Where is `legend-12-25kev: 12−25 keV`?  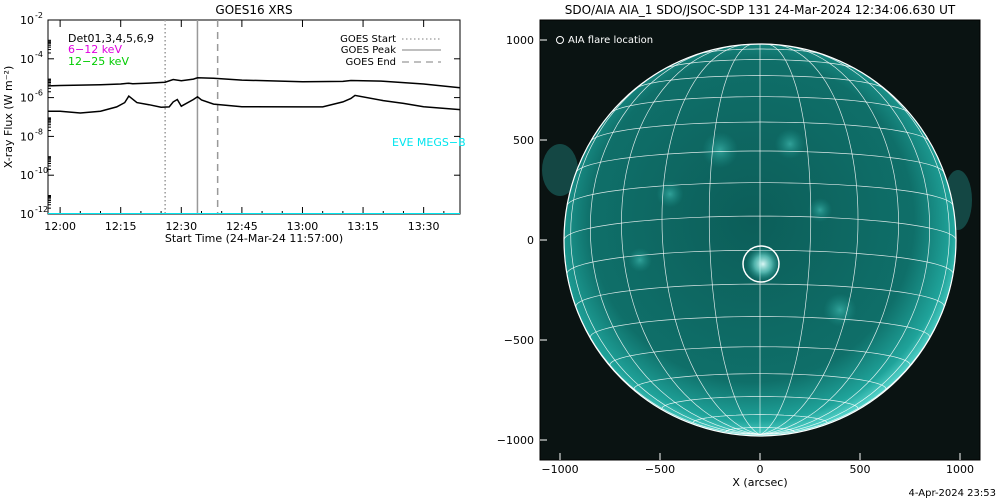
legend-12-25kev: 12−25 keV is located at coordinates (98, 61).